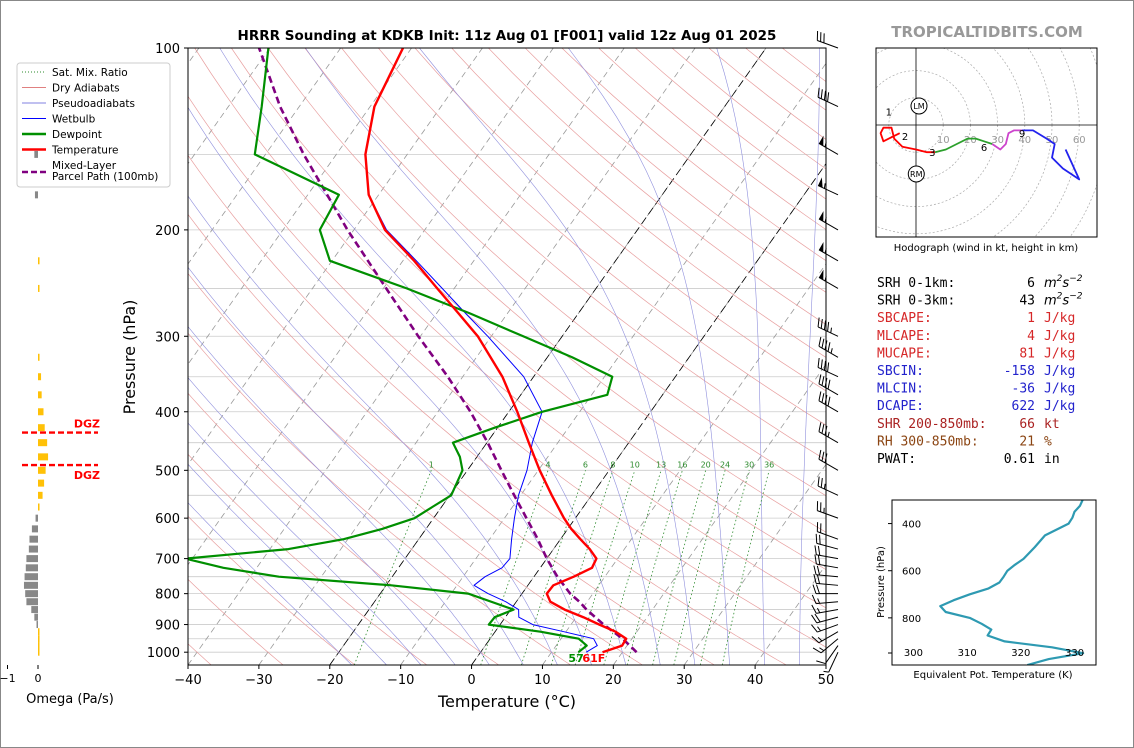 The height and width of the screenshot is (748, 1134). I want to click on storm-motion-label: RM, so click(916, 174).